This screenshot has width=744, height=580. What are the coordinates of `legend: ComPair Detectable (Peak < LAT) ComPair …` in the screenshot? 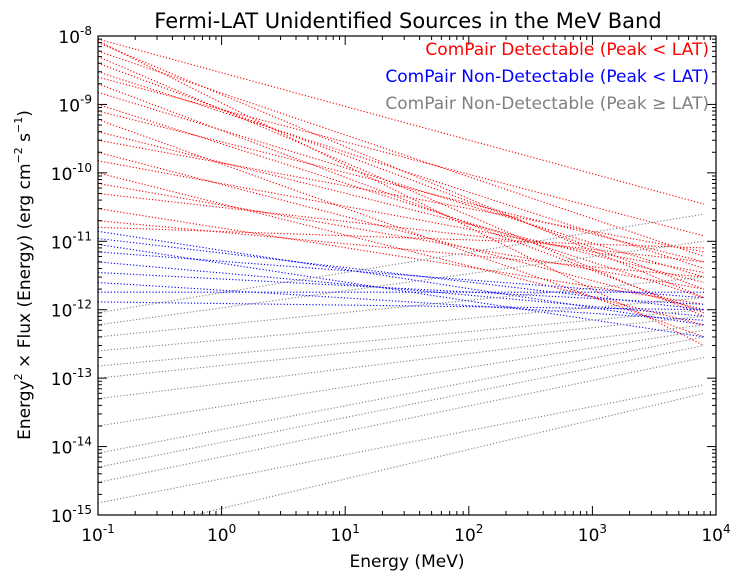 It's located at (547, 77).